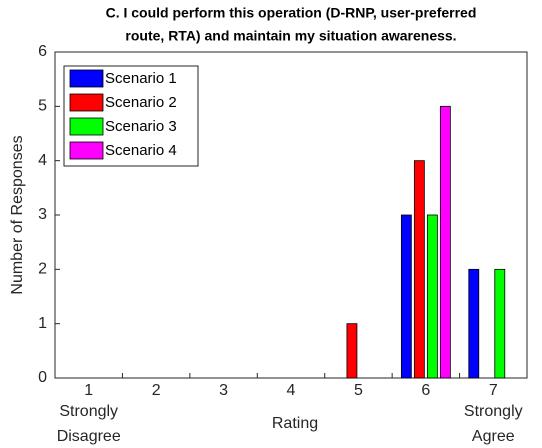 The height and width of the screenshot is (448, 542). I want to click on x-tick-label: 2, so click(156, 390).